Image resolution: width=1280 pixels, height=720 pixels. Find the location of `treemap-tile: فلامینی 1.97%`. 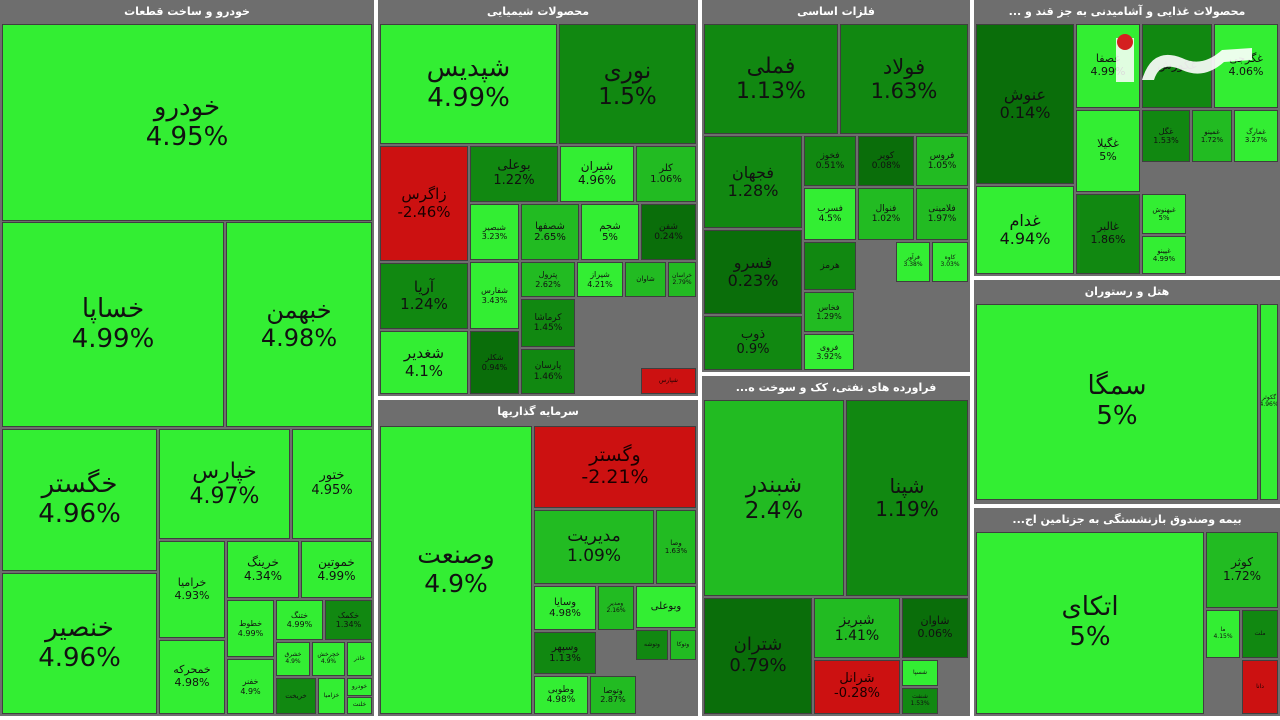

treemap-tile: فلامینی 1.97% is located at coordinates (942, 214).